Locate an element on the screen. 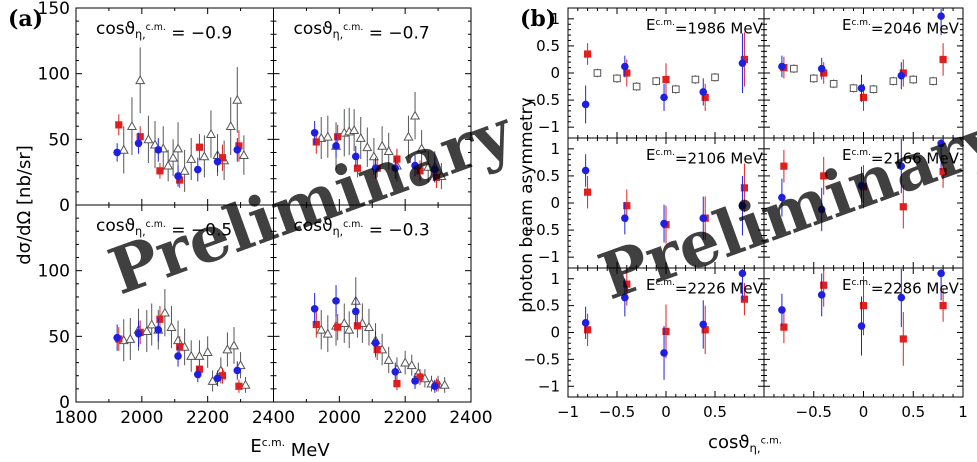 The height and width of the screenshot is (462, 977). subplot-b-label: Ec.m.=1986 MeV is located at coordinates (705, 26).